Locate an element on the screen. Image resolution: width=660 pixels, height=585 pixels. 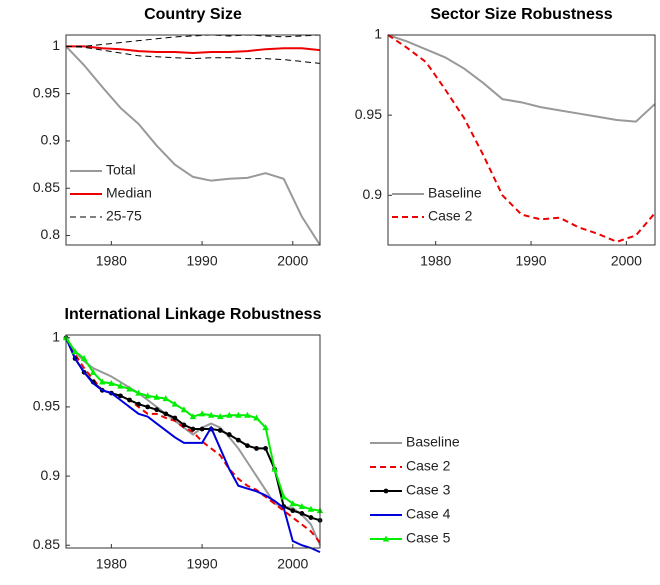
legend-label: Median is located at coordinates (129, 193).